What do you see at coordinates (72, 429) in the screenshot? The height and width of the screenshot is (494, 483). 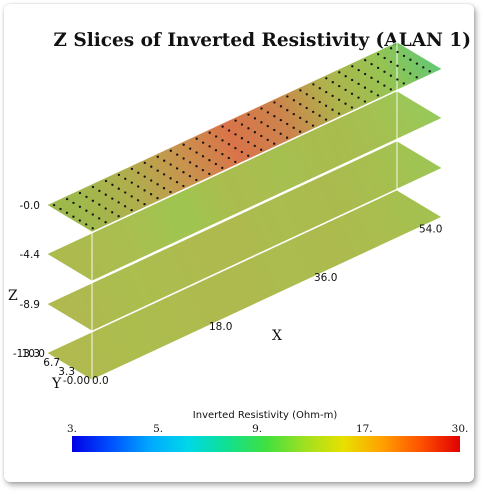 I see `colorbar-tick-label: 3.` at bounding box center [72, 429].